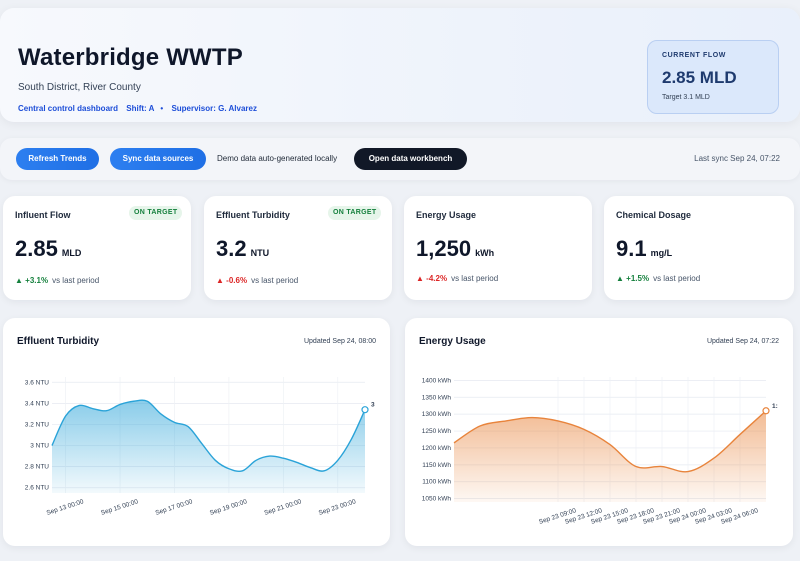 The height and width of the screenshot is (561, 800). Describe the element at coordinates (437, 499) in the screenshot. I see `y-tick-label: 1050 kWh` at that location.